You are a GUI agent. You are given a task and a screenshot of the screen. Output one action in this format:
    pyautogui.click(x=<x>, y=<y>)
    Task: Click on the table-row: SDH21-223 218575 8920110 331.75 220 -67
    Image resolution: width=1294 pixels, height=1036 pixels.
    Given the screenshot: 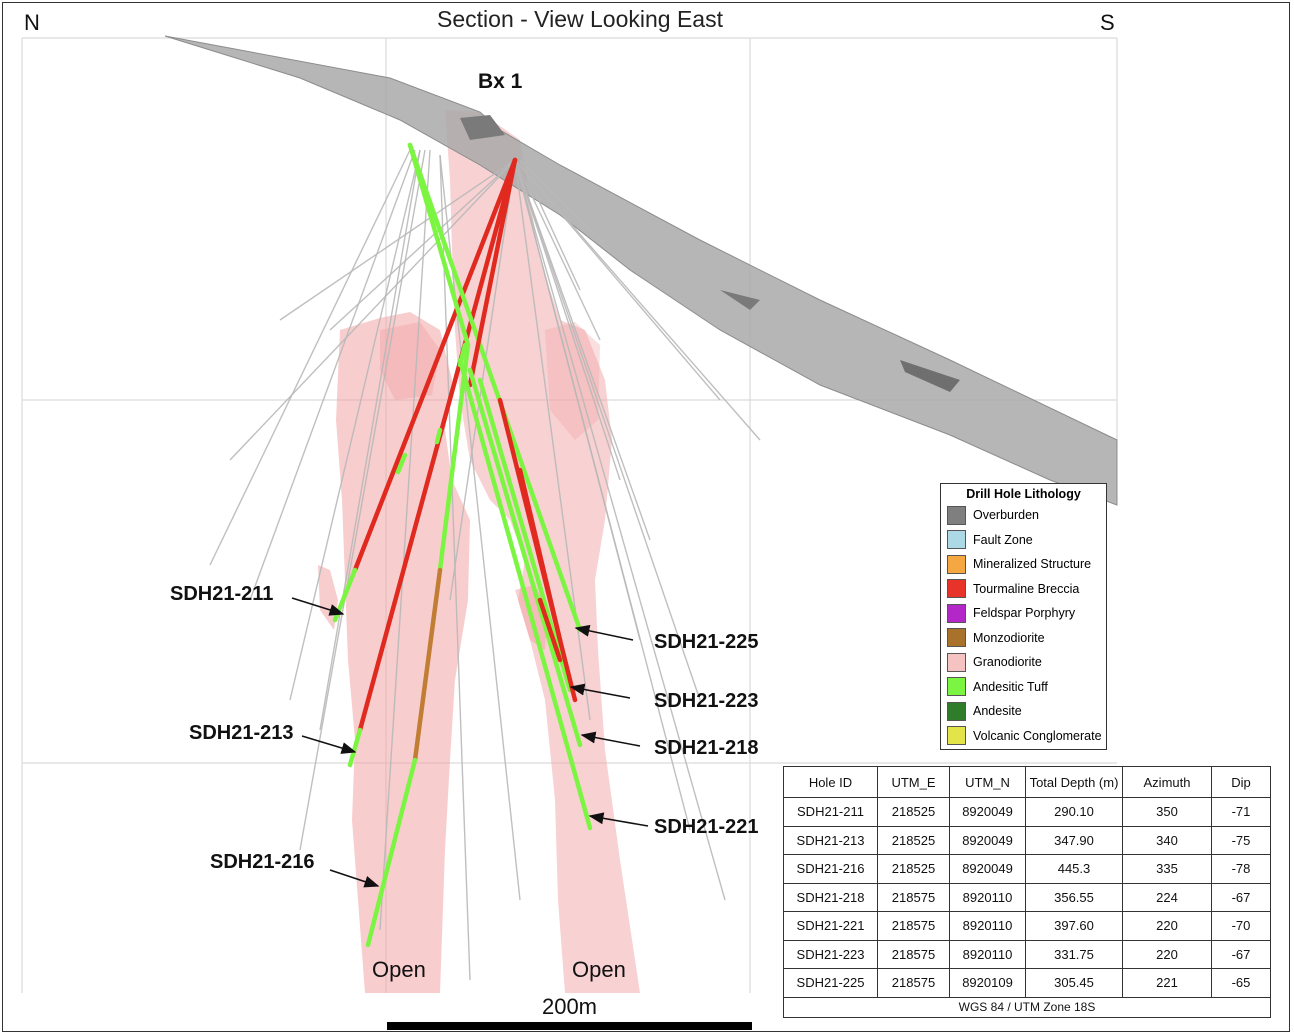 What is the action you would take?
    pyautogui.click(x=1027, y=954)
    